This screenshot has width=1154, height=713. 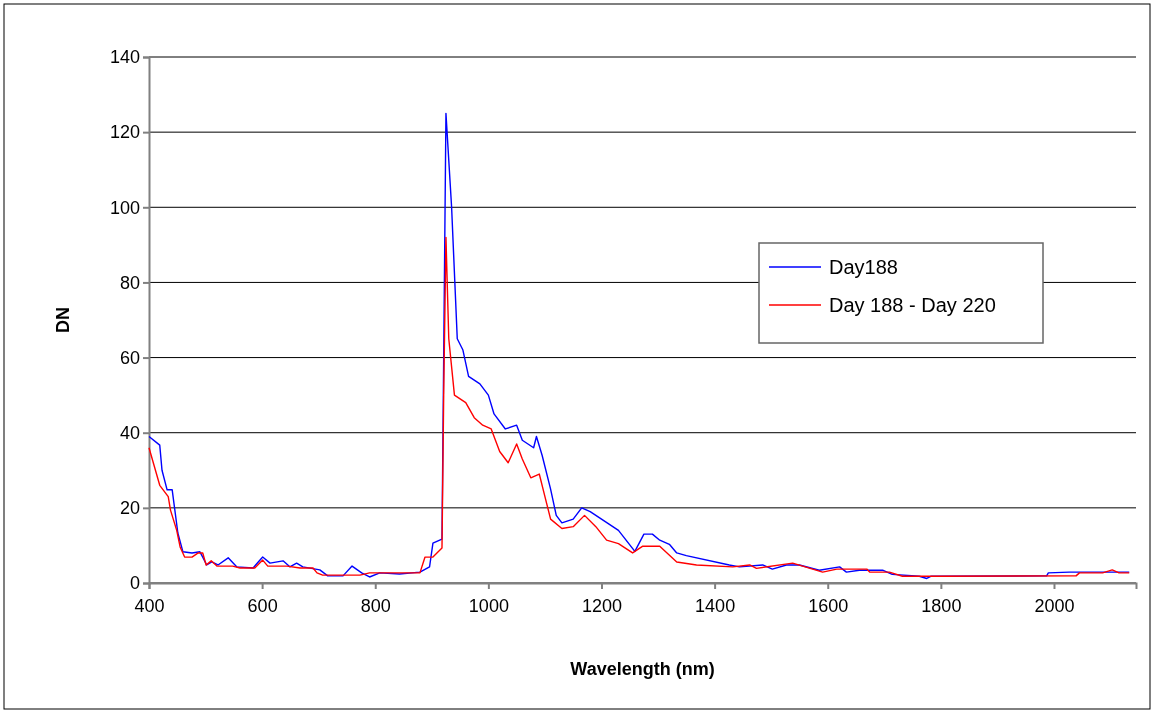 I want to click on x-tick-label: 800, so click(x=375, y=605).